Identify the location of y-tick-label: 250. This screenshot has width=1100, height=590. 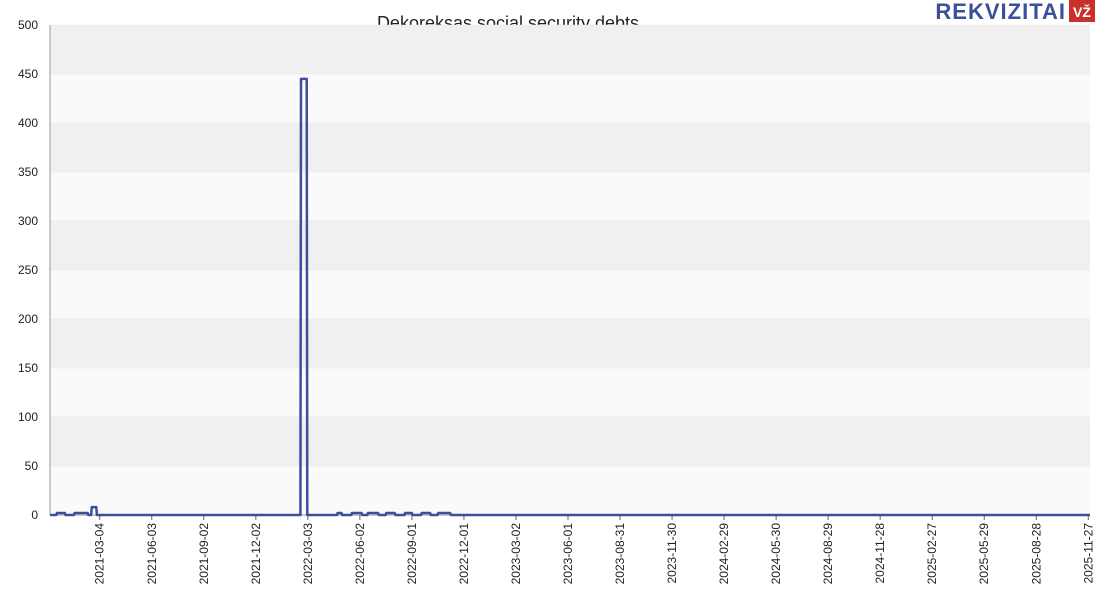
(28, 270).